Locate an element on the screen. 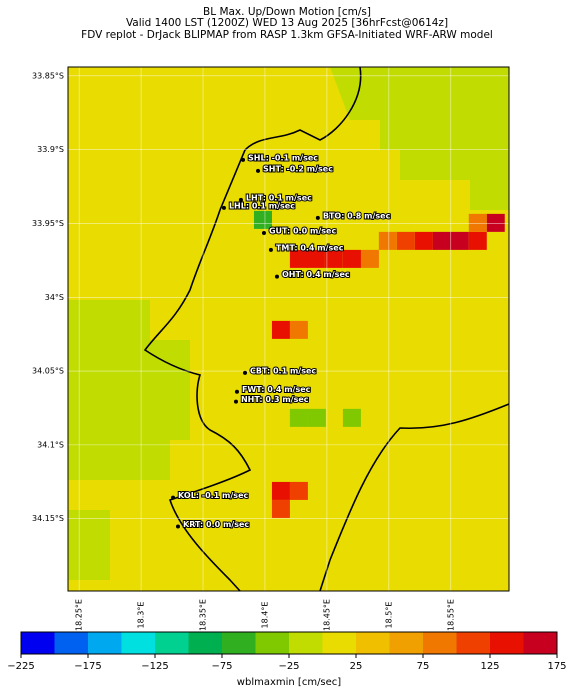 Image resolution: width=573 pixels, height=696 pixels. y-tick-label: 34.05°S is located at coordinates (48, 371).